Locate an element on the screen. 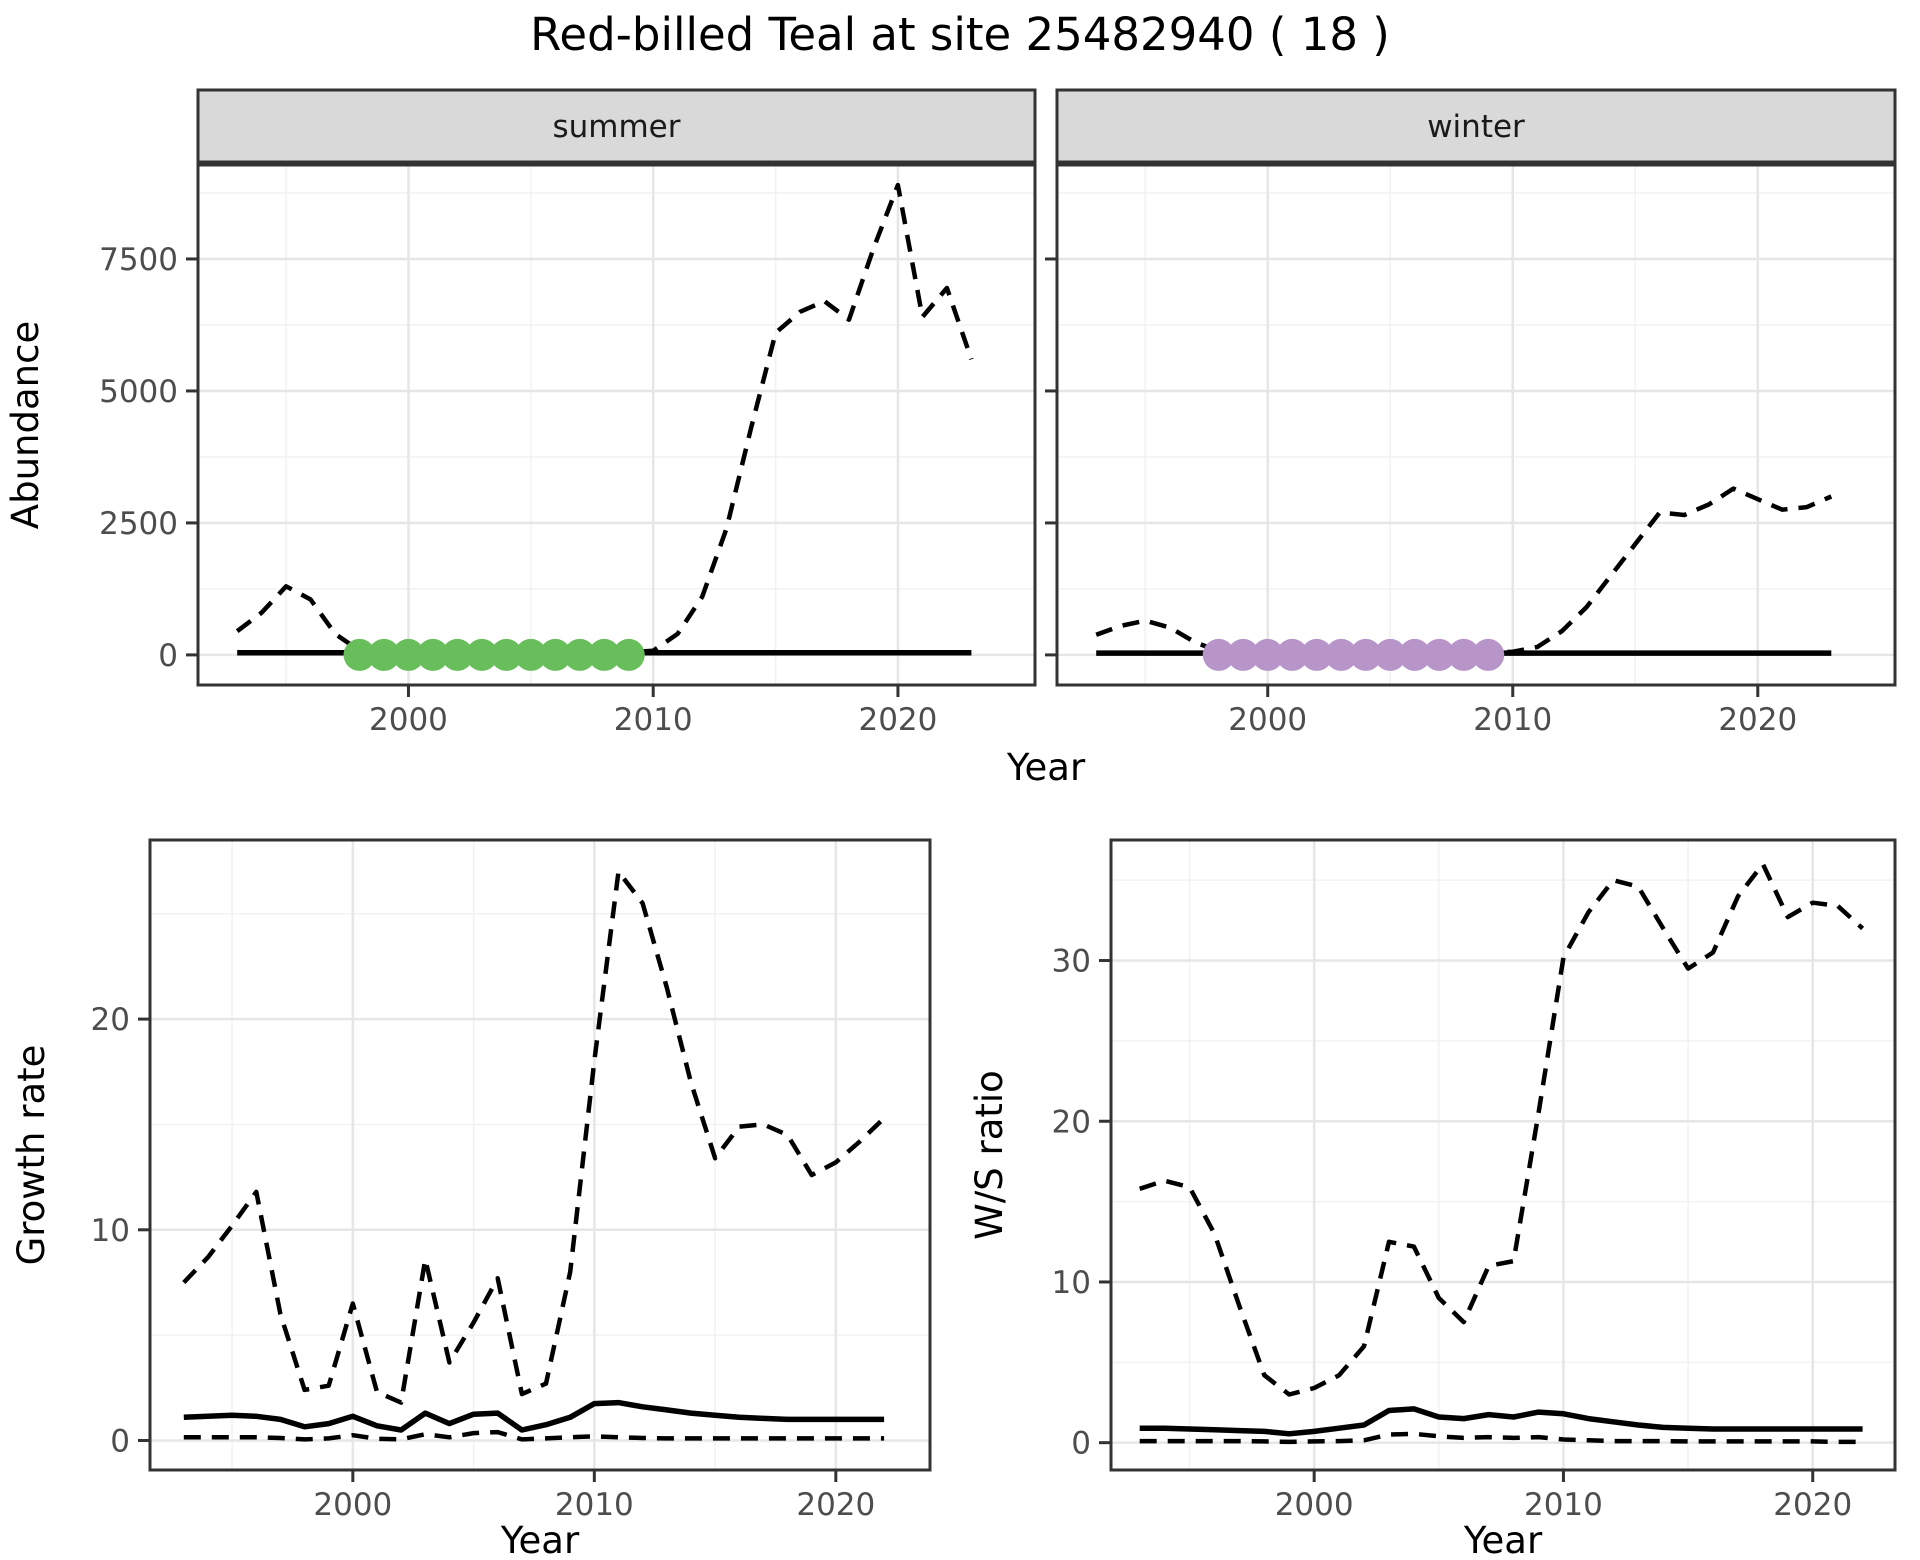 This screenshot has height=1560, width=1920. growth-y-axis-title: Growth rate is located at coordinates (31, 1155).